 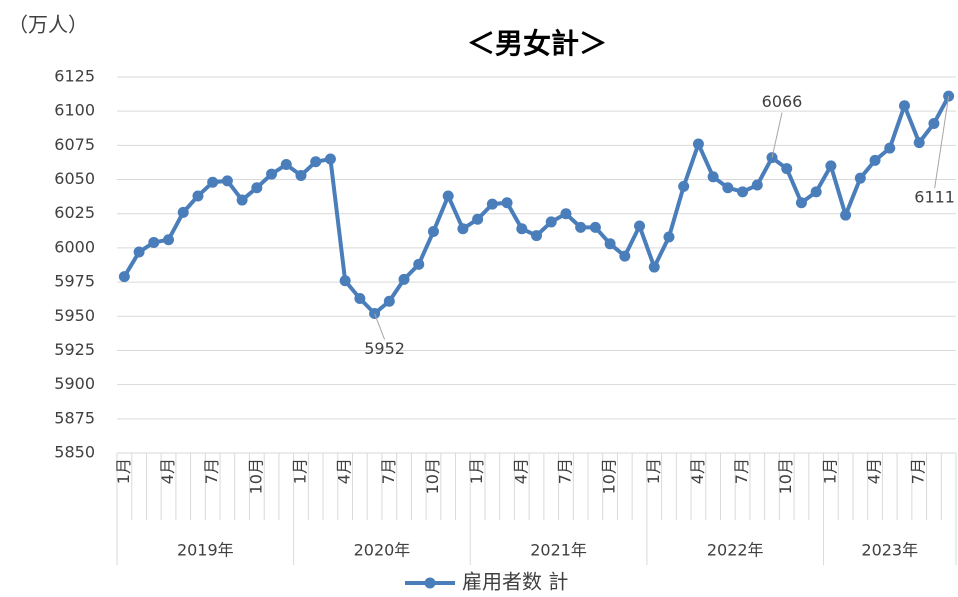 I want to click on y-tick-label: 6000, so click(x=74, y=246).